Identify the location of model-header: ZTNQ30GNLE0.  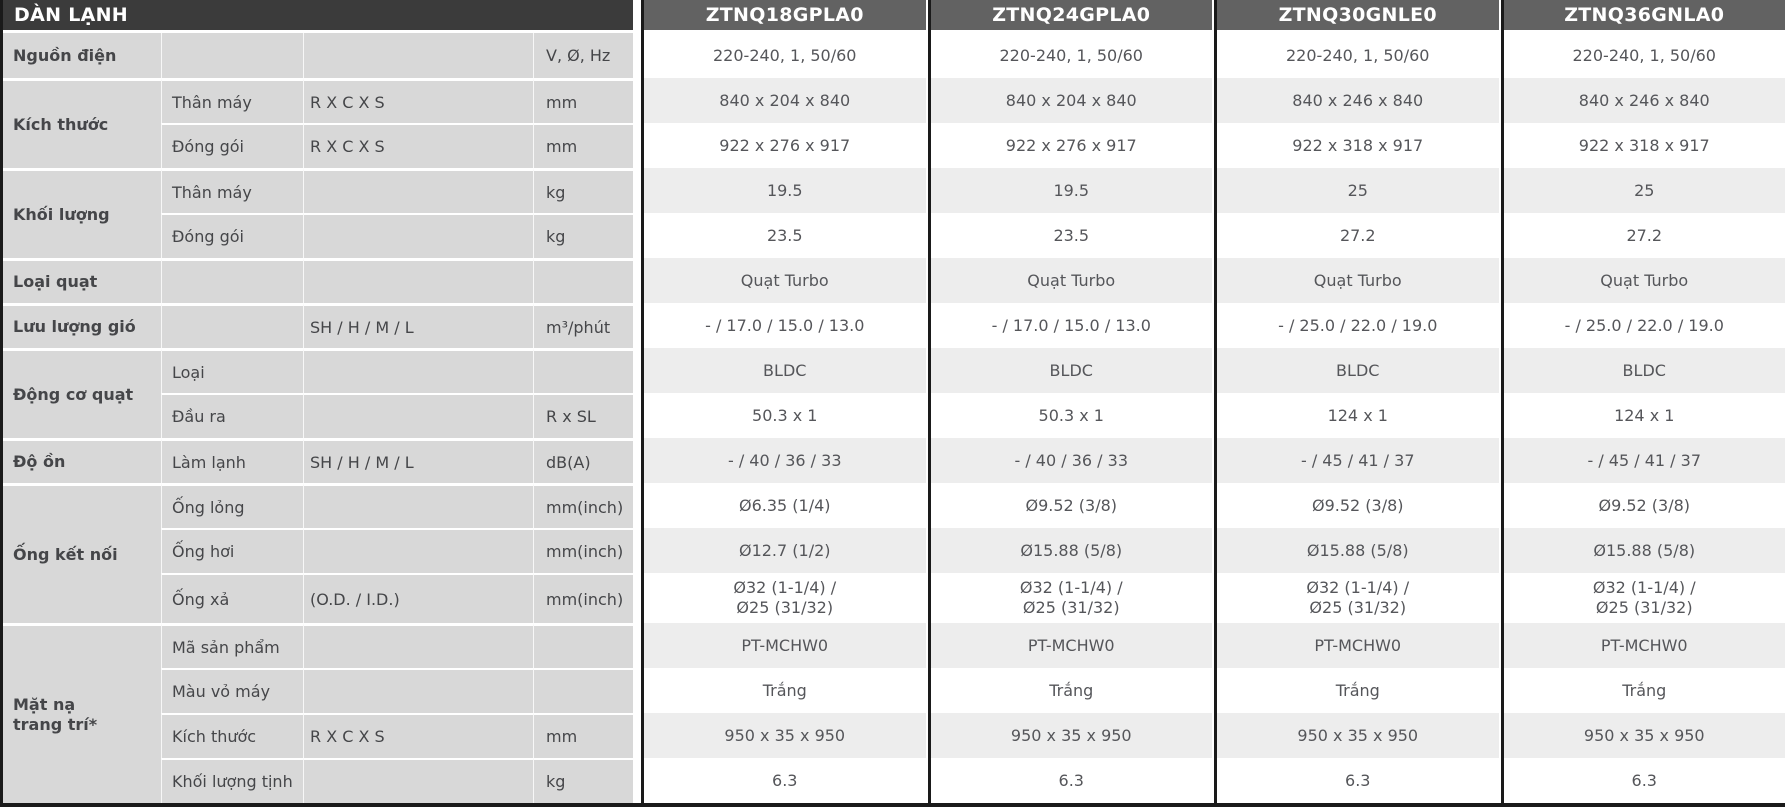
(1358, 16).